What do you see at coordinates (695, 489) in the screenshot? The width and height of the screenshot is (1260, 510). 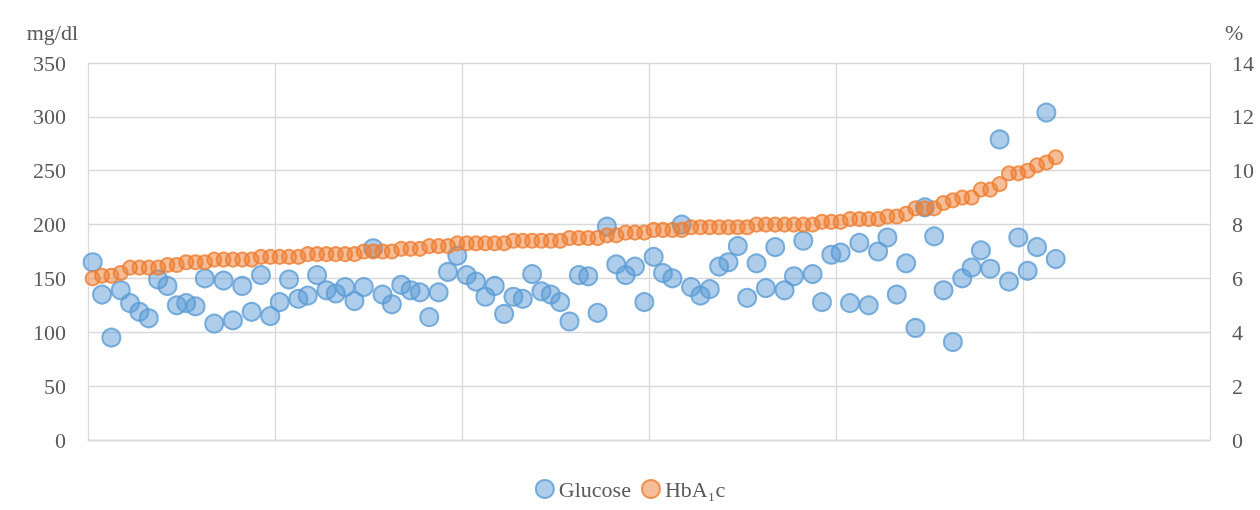 I see `legend-label: HbA₁c` at bounding box center [695, 489].